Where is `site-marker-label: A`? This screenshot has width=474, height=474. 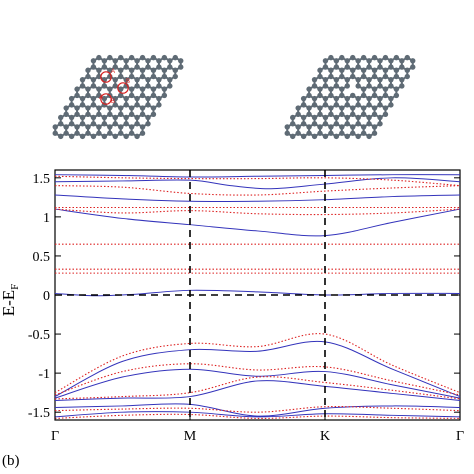
site-marker-label: A is located at coordinates (113, 72).